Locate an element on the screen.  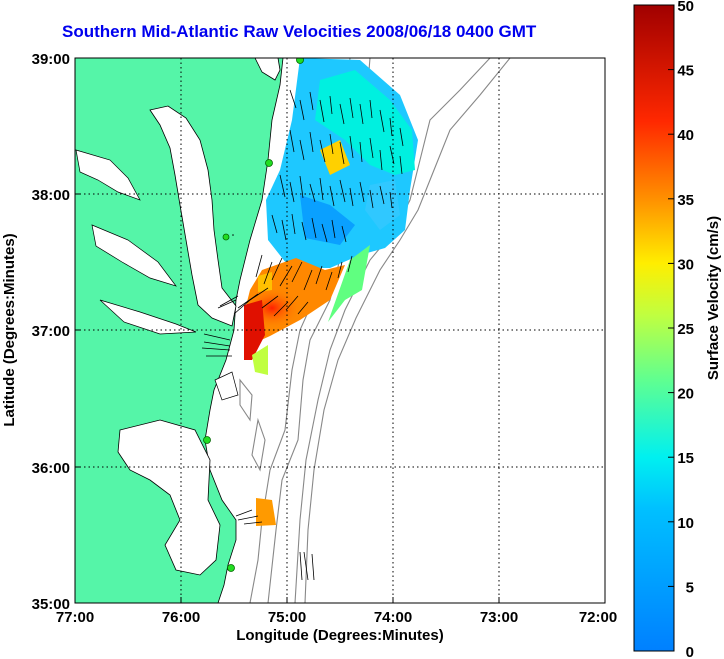
colorbar-tick-label: 10 is located at coordinates (685, 523).